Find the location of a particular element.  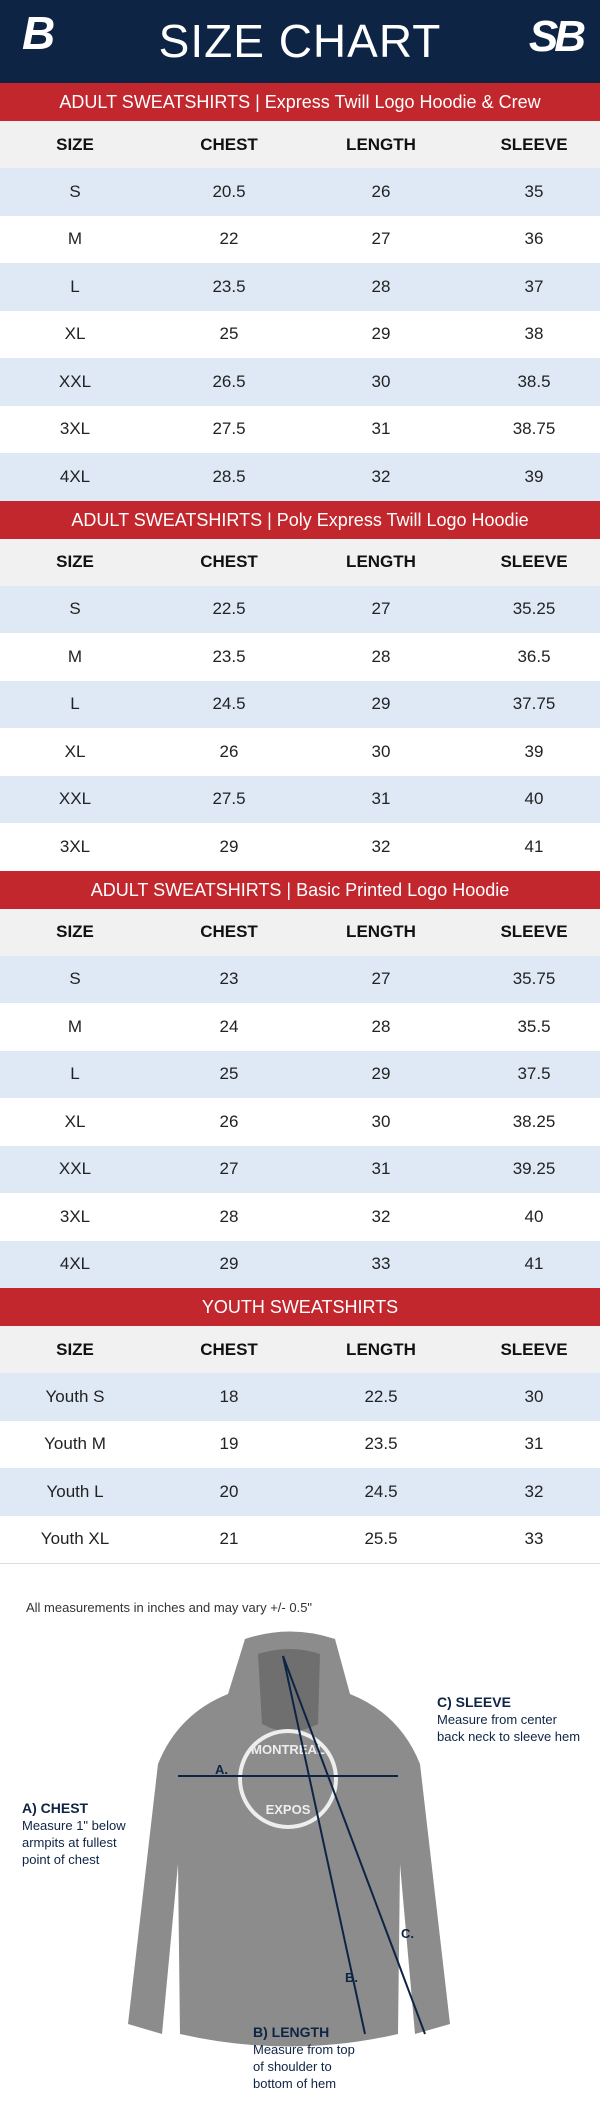

chest-line: point of chest is located at coordinates (61, 1859).